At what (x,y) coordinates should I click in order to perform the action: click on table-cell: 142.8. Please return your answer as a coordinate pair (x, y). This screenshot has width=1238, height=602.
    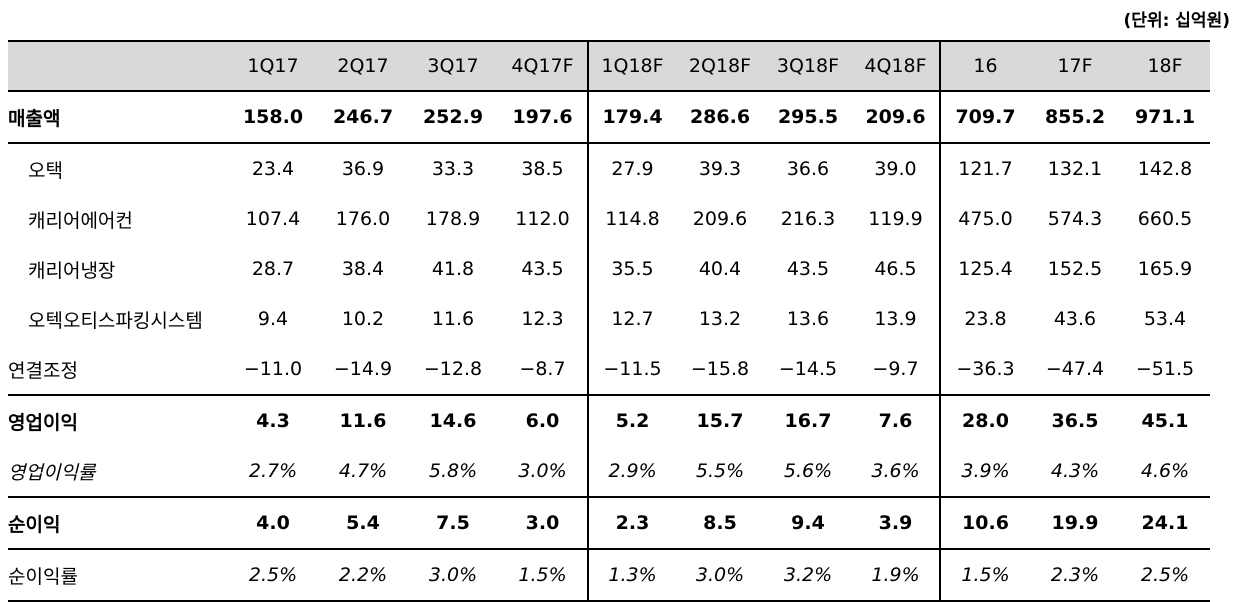
    Looking at the image, I should click on (1165, 168).